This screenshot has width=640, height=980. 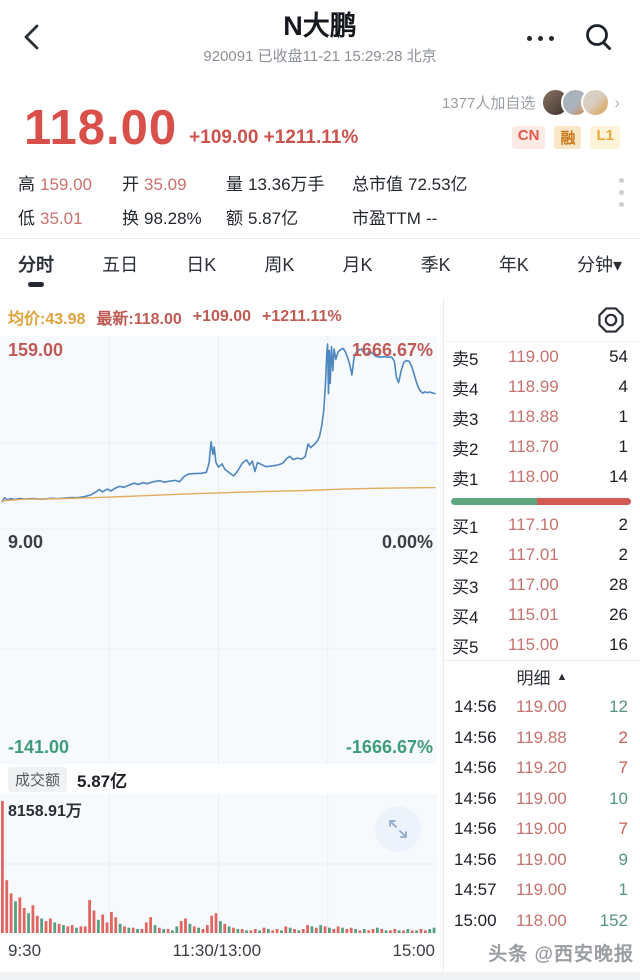 I want to click on avg-price-label: 均价:43.98, so click(x=47, y=319).